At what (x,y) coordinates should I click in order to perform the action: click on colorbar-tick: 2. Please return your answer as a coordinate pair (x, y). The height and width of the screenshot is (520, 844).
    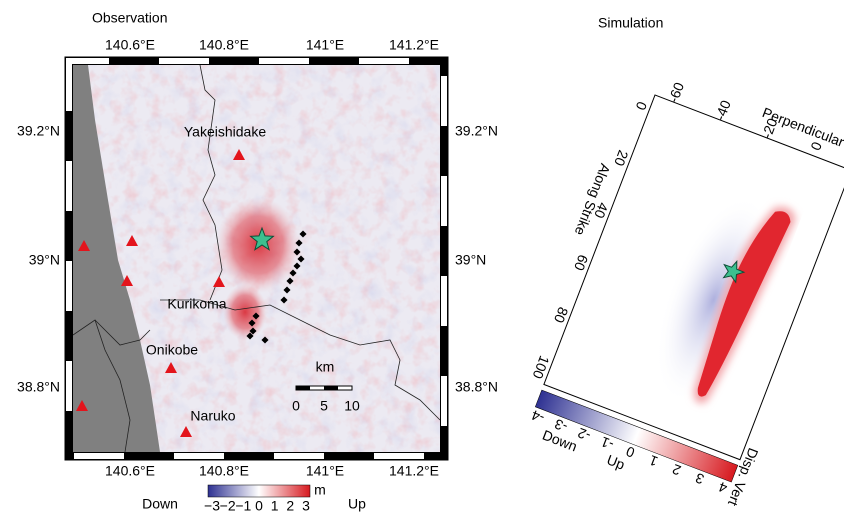
    Looking at the image, I should click on (290, 506).